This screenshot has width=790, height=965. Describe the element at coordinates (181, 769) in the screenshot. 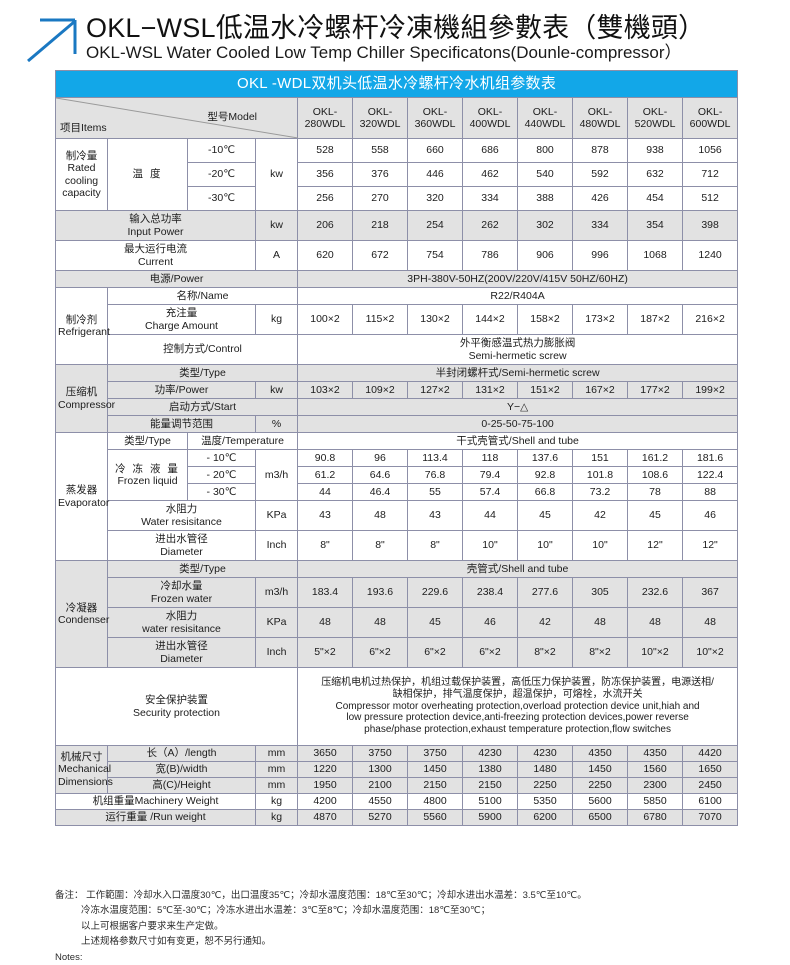

I see `dimension-row-label: 宽(B)/width` at that location.